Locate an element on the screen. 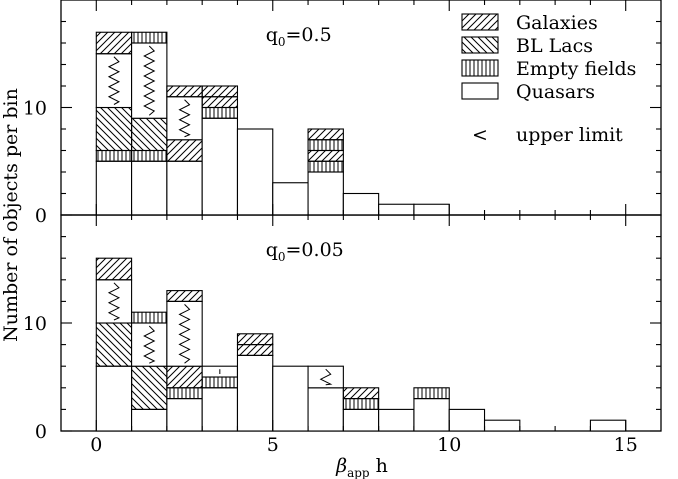 The height and width of the screenshot is (479, 678). x-tick-labels: 0 5 10 15 is located at coordinates (364, 445).